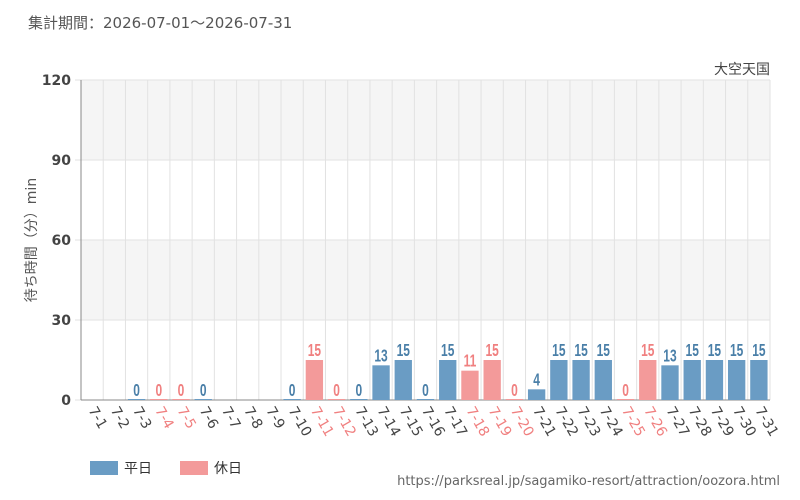 Image resolution: width=800 pixels, height=500 pixels. What do you see at coordinates (138, 469) in the screenshot?
I see `legend-weekday-label: 平日` at bounding box center [138, 469].